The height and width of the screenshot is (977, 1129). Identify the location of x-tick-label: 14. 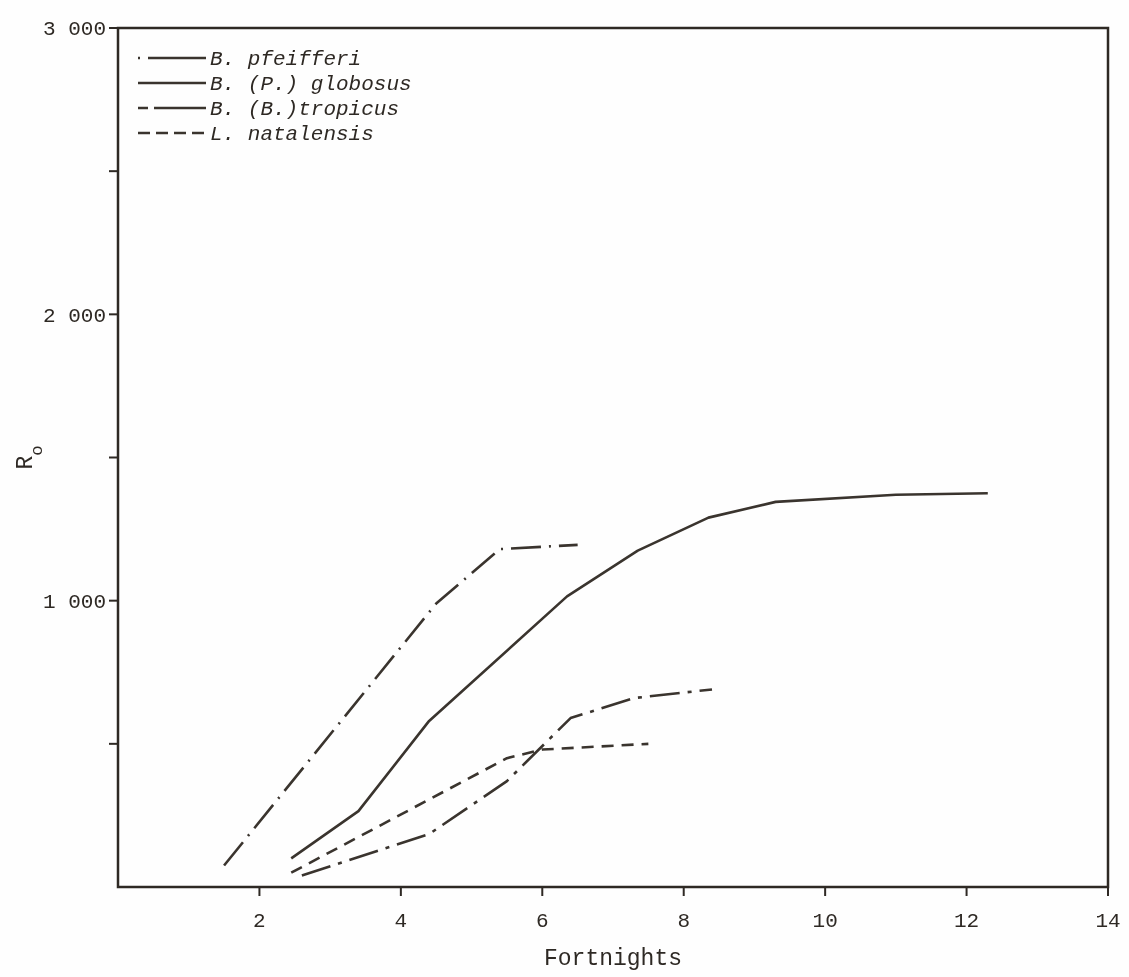
(1108, 921).